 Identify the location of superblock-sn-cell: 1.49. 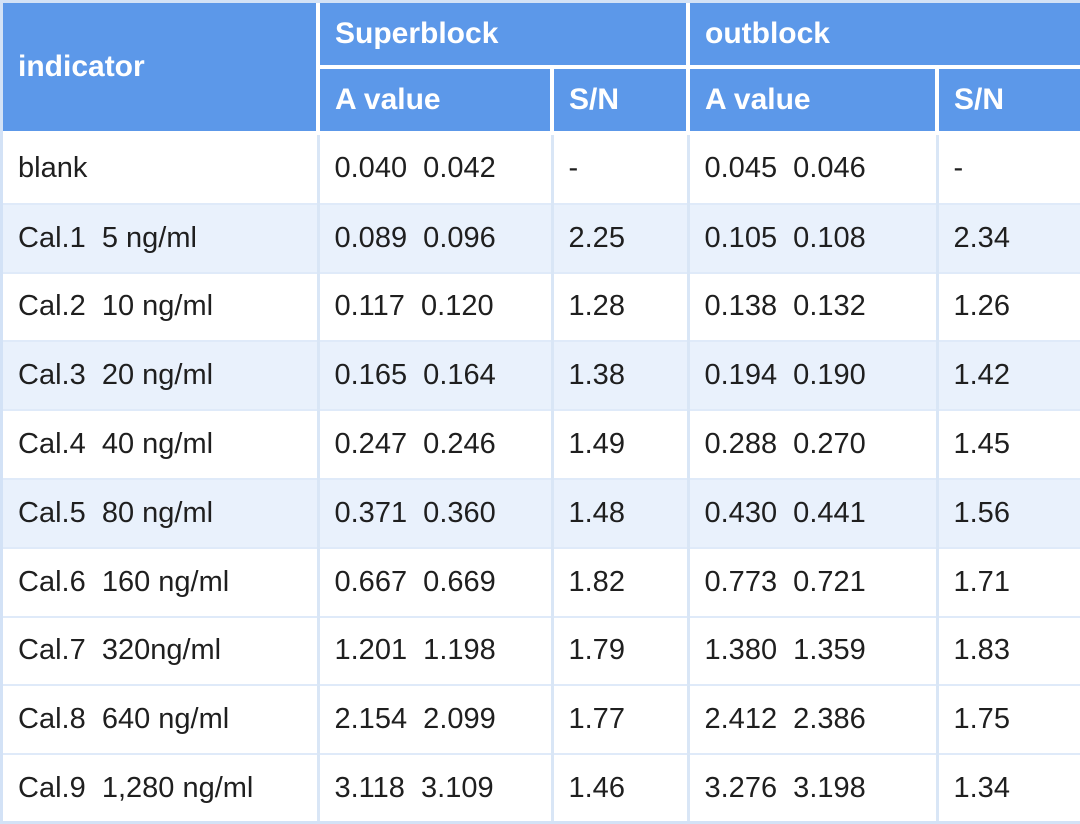
(621, 445).